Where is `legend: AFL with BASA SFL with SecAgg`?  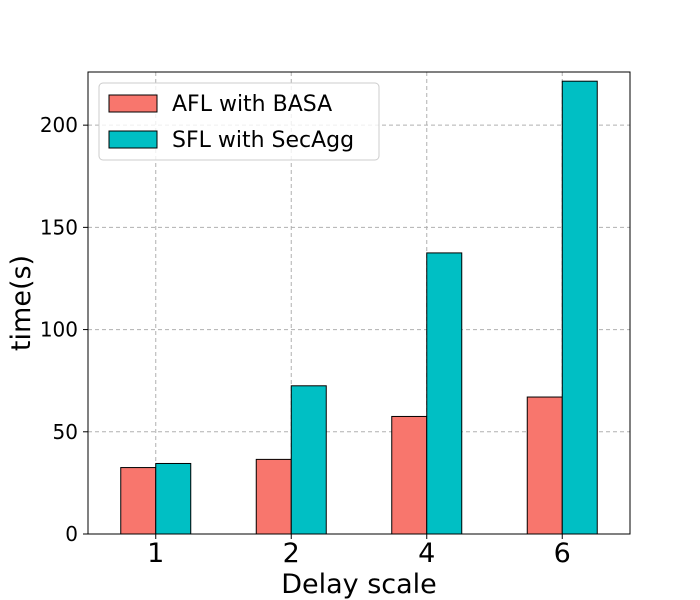 legend: AFL with BASA SFL with SecAgg is located at coordinates (239, 121).